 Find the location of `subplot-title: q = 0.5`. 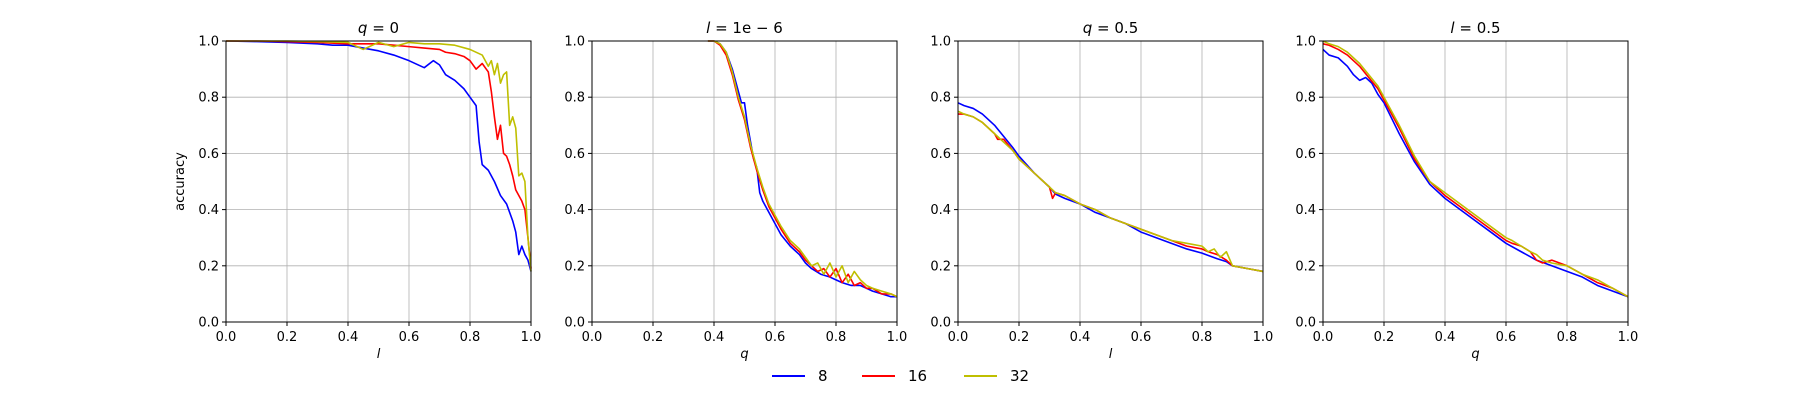

subplot-title: q = 0.5 is located at coordinates (1111, 28).